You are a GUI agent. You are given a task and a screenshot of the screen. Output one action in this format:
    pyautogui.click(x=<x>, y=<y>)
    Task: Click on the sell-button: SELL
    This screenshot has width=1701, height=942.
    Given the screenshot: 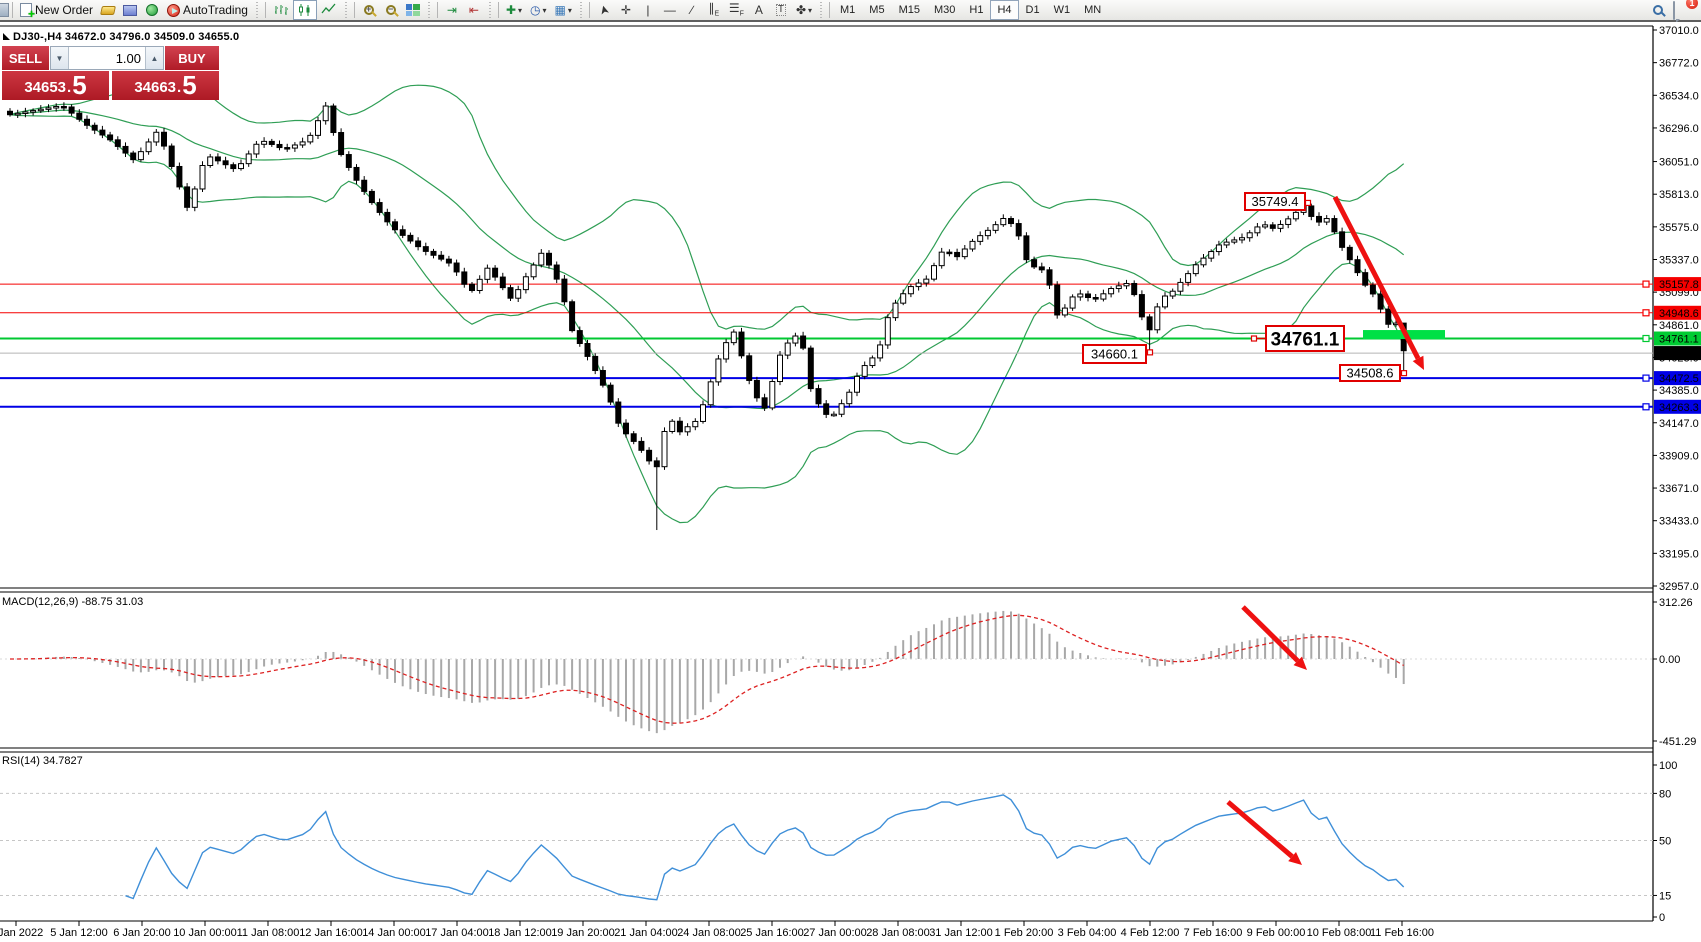 What is the action you would take?
    pyautogui.click(x=25, y=58)
    